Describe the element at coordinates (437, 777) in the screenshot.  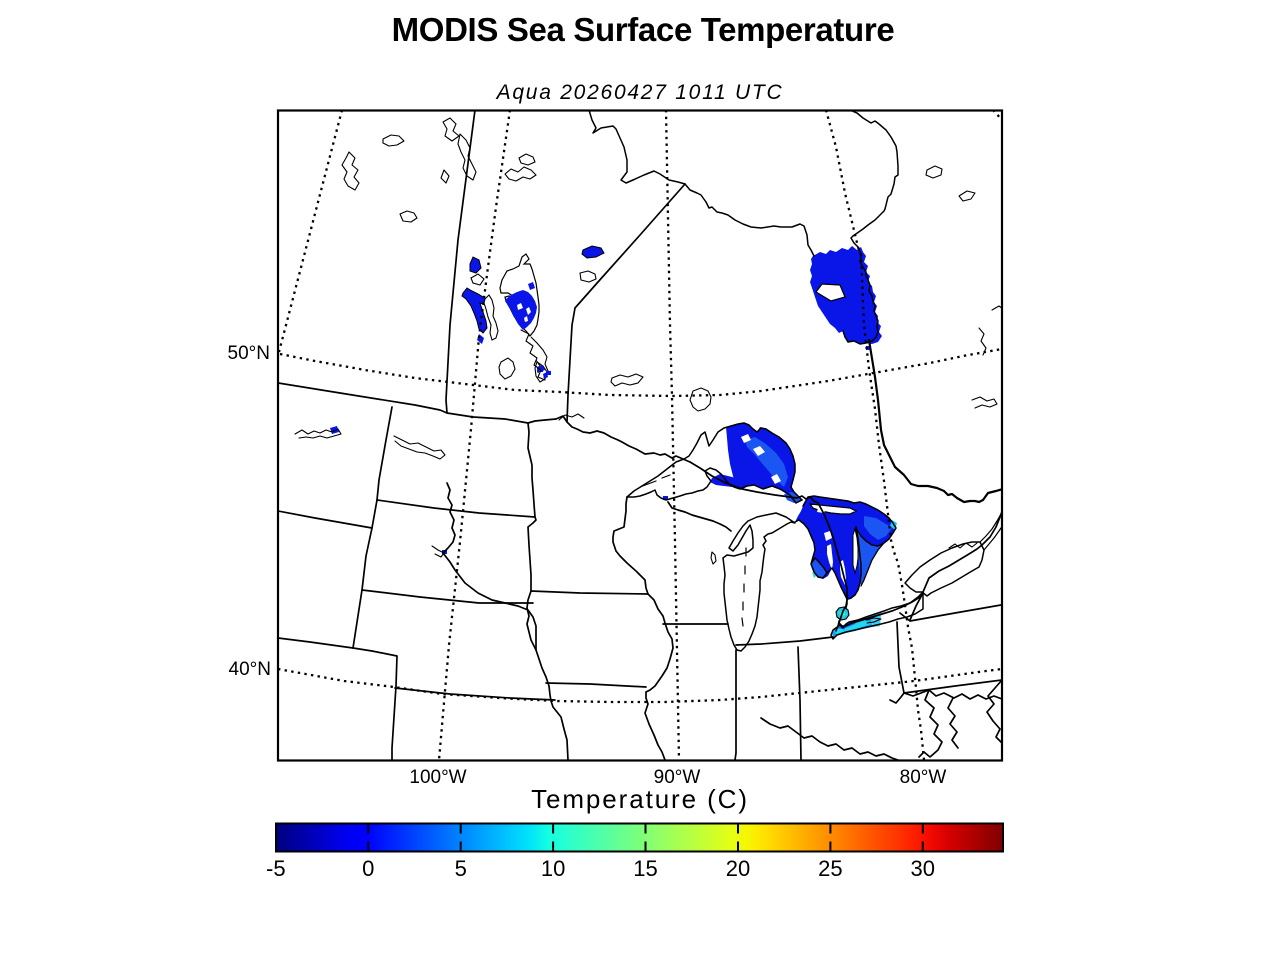
I see `svg-text: 100°W` at that location.